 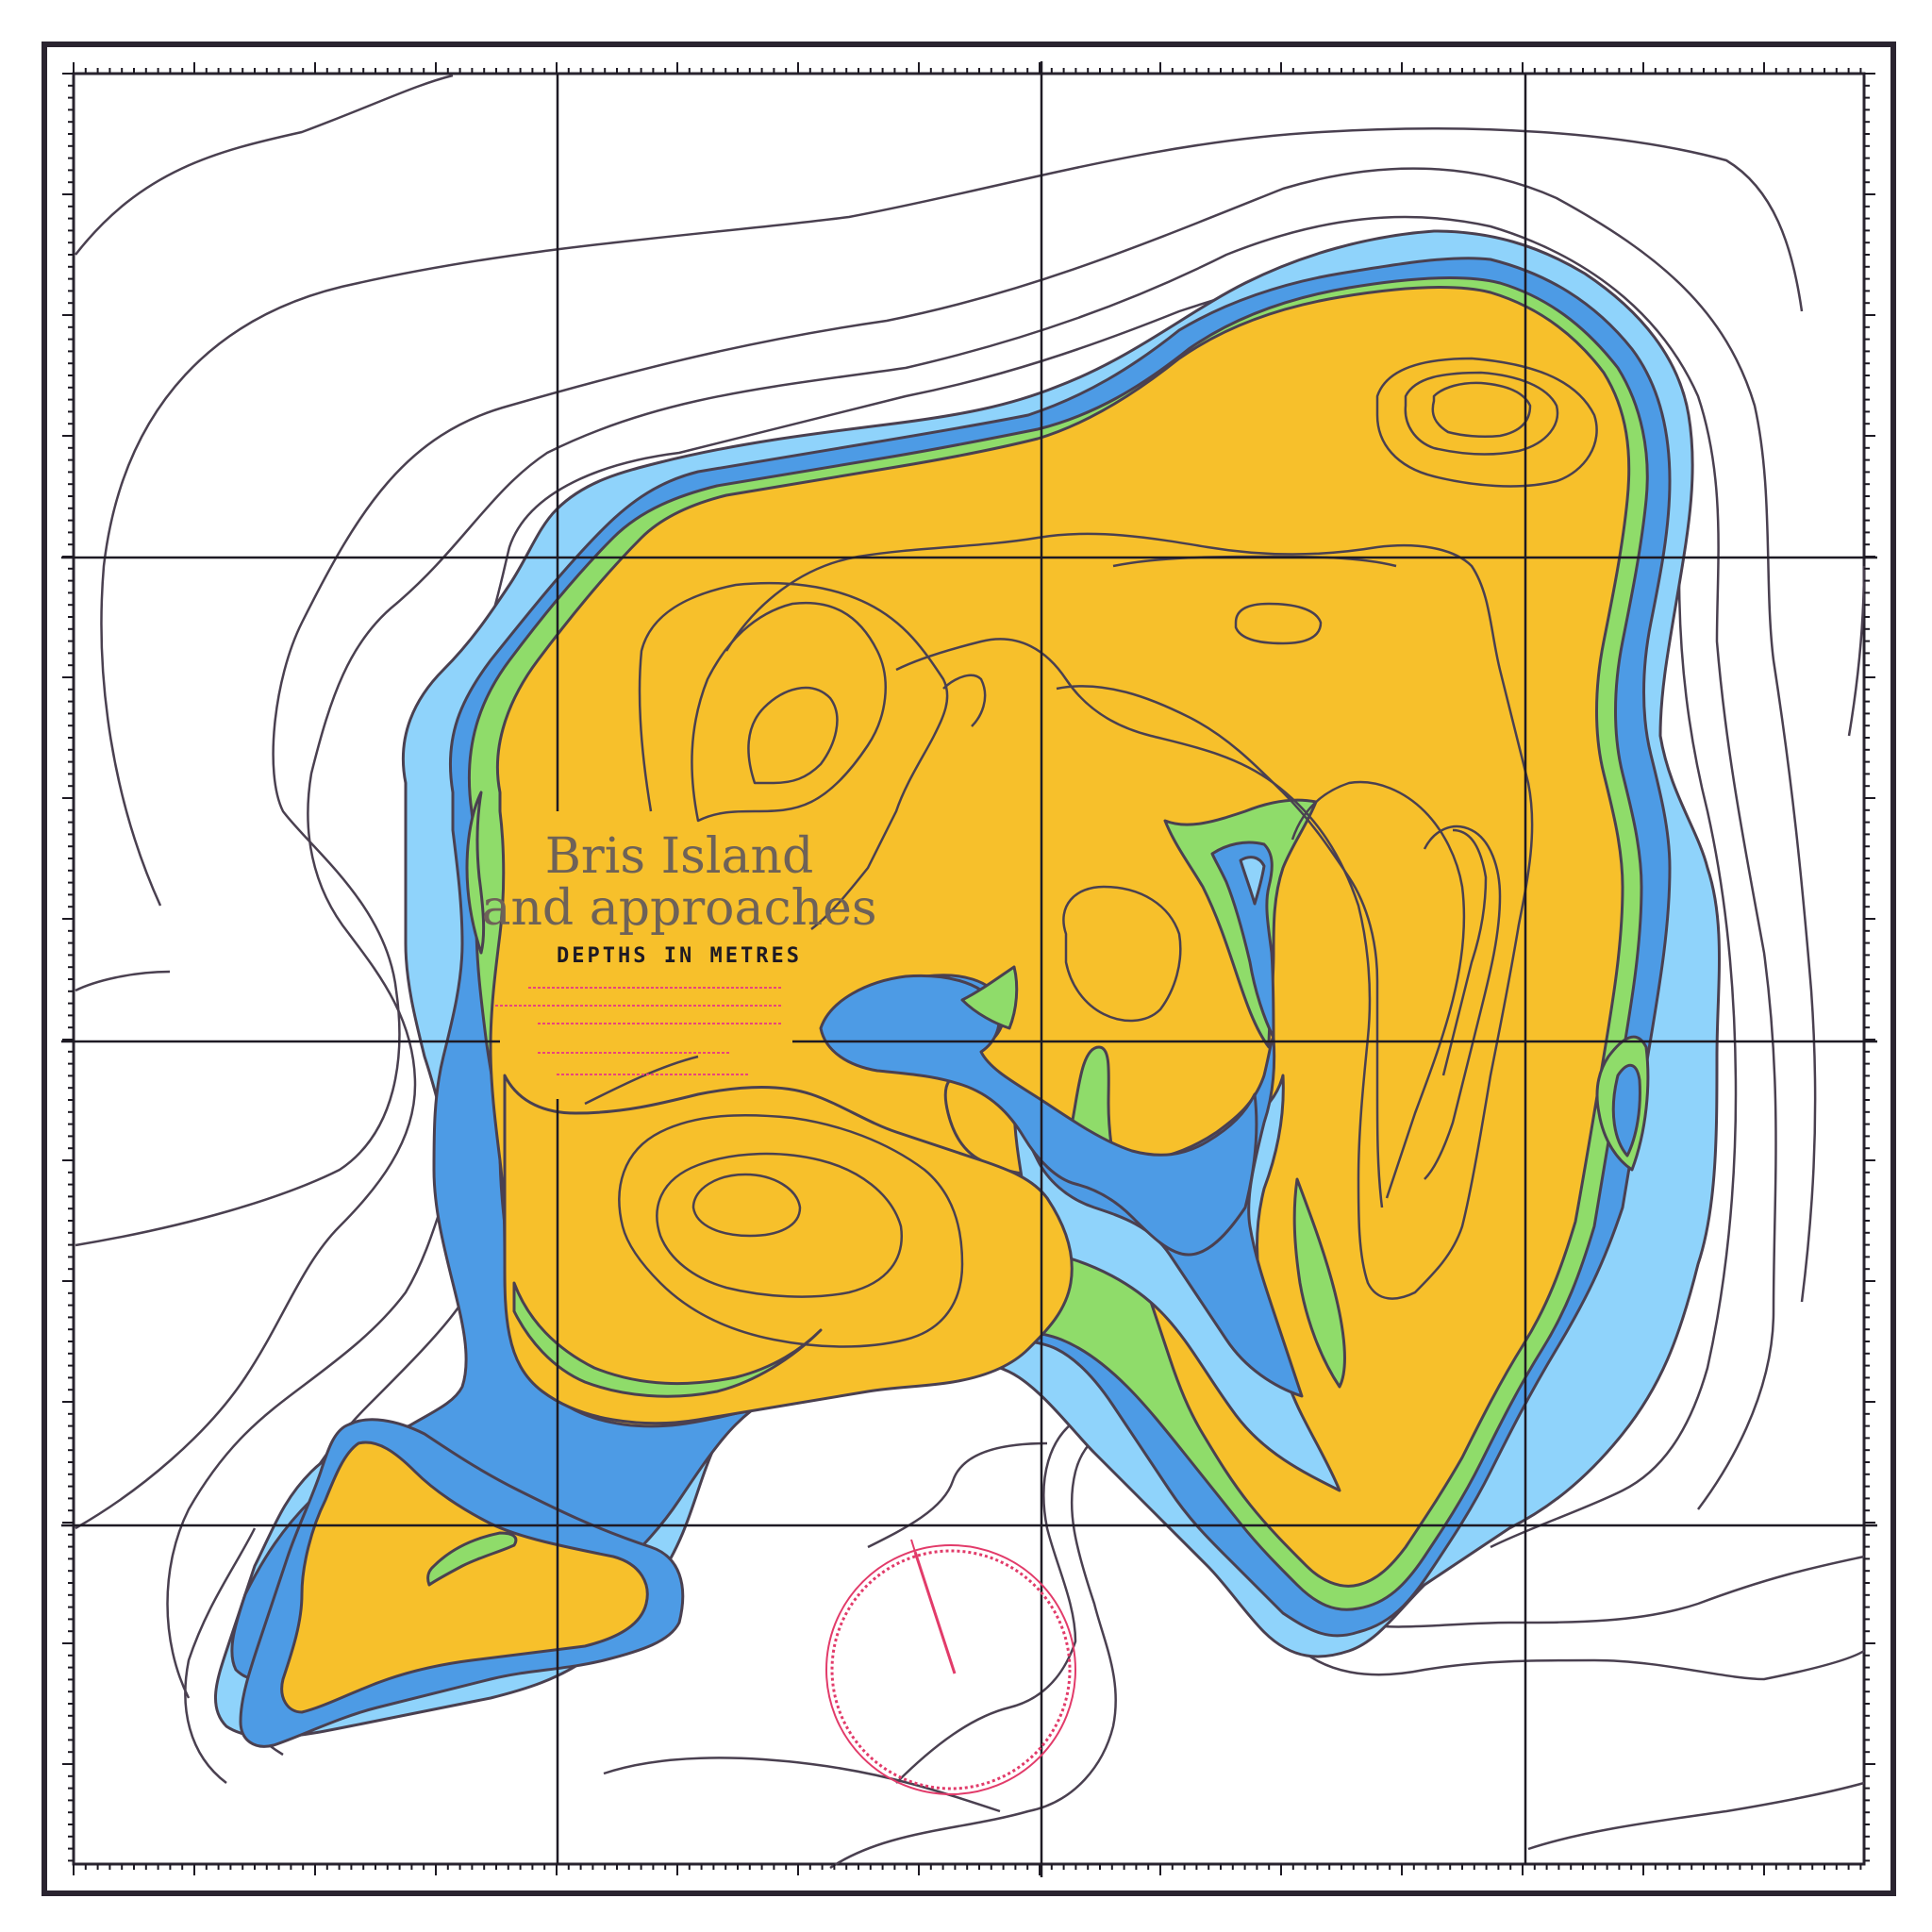 What do you see at coordinates (951, 1667) in the screenshot?
I see `compass-rose` at bounding box center [951, 1667].